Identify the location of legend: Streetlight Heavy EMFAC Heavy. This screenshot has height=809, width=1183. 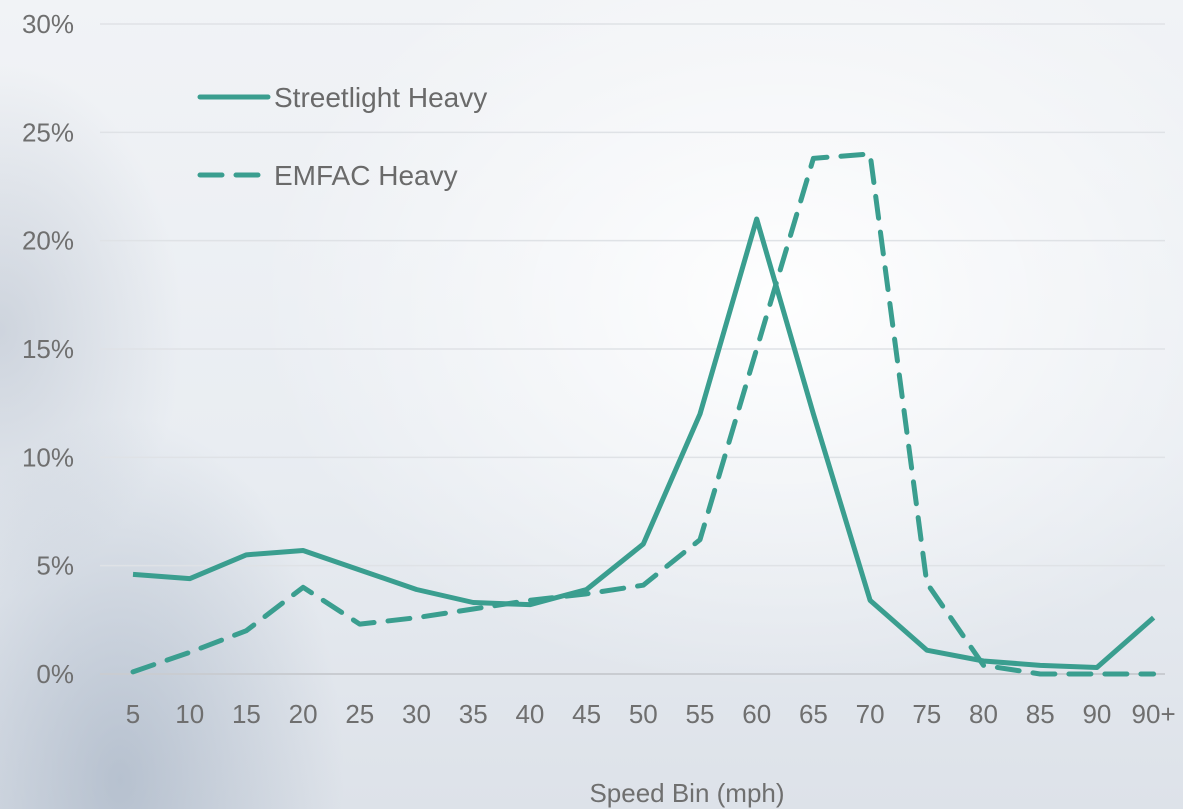
(342, 136).